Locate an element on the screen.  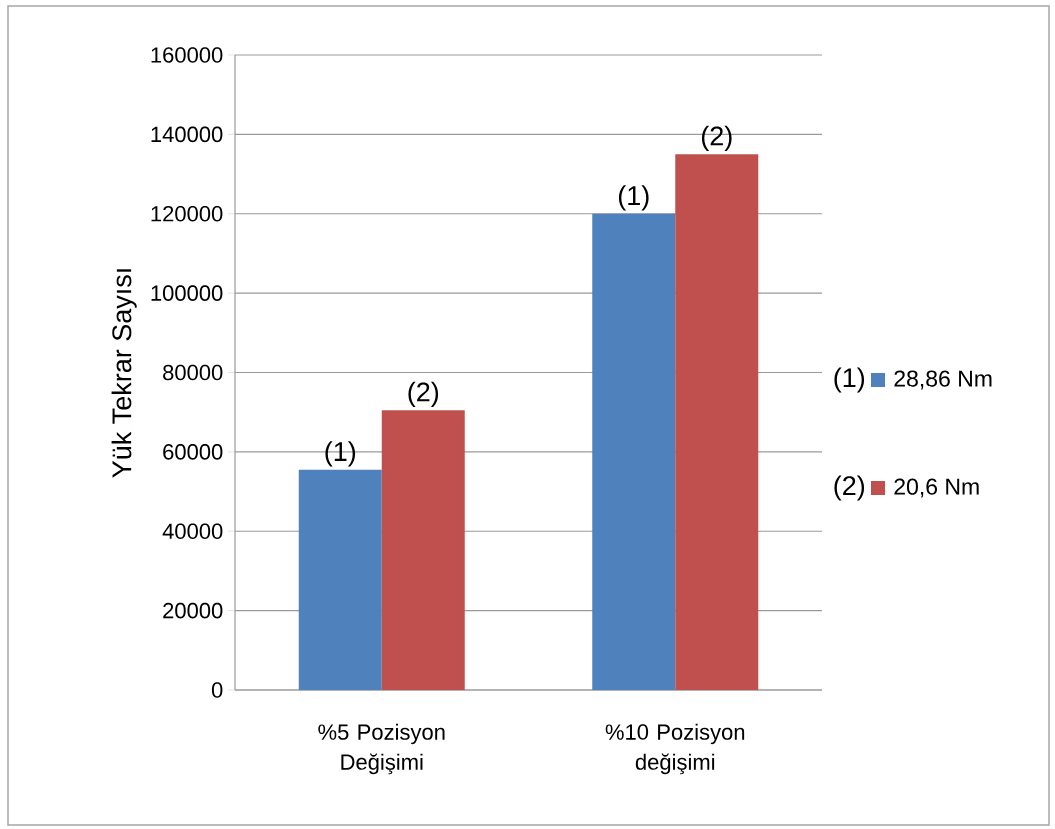
y-tick-label: 160000 is located at coordinates (187, 55).